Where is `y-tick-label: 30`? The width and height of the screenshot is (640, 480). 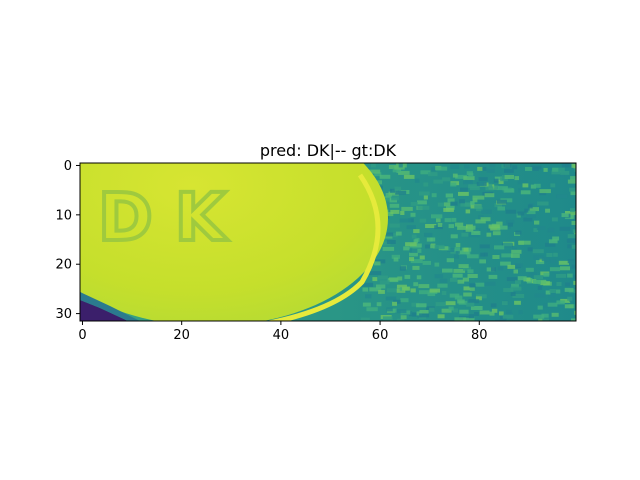
y-tick-label: 30 is located at coordinates (63, 314).